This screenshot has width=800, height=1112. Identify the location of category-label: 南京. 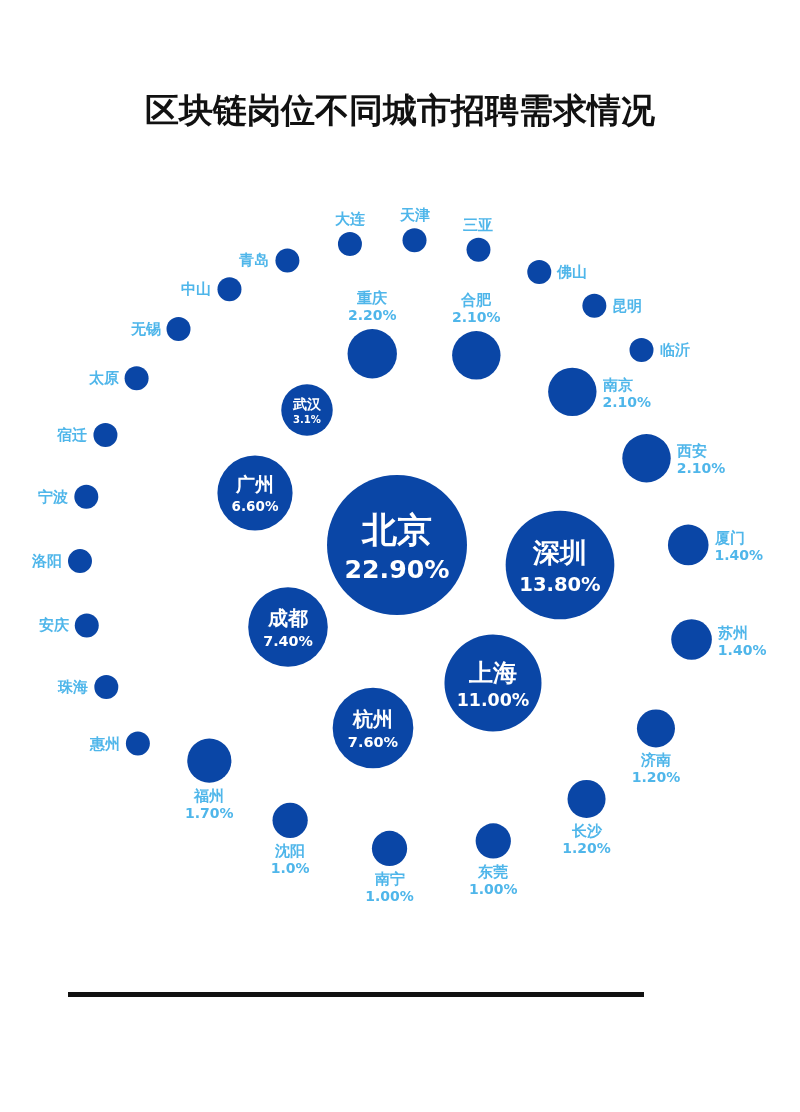
(617, 384).